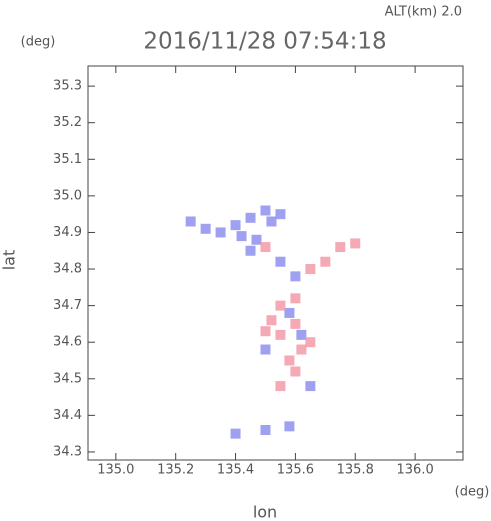 The height and width of the screenshot is (521, 491). Describe the element at coordinates (67, 269) in the screenshot. I see `y-tick-label: 34.8` at that location.